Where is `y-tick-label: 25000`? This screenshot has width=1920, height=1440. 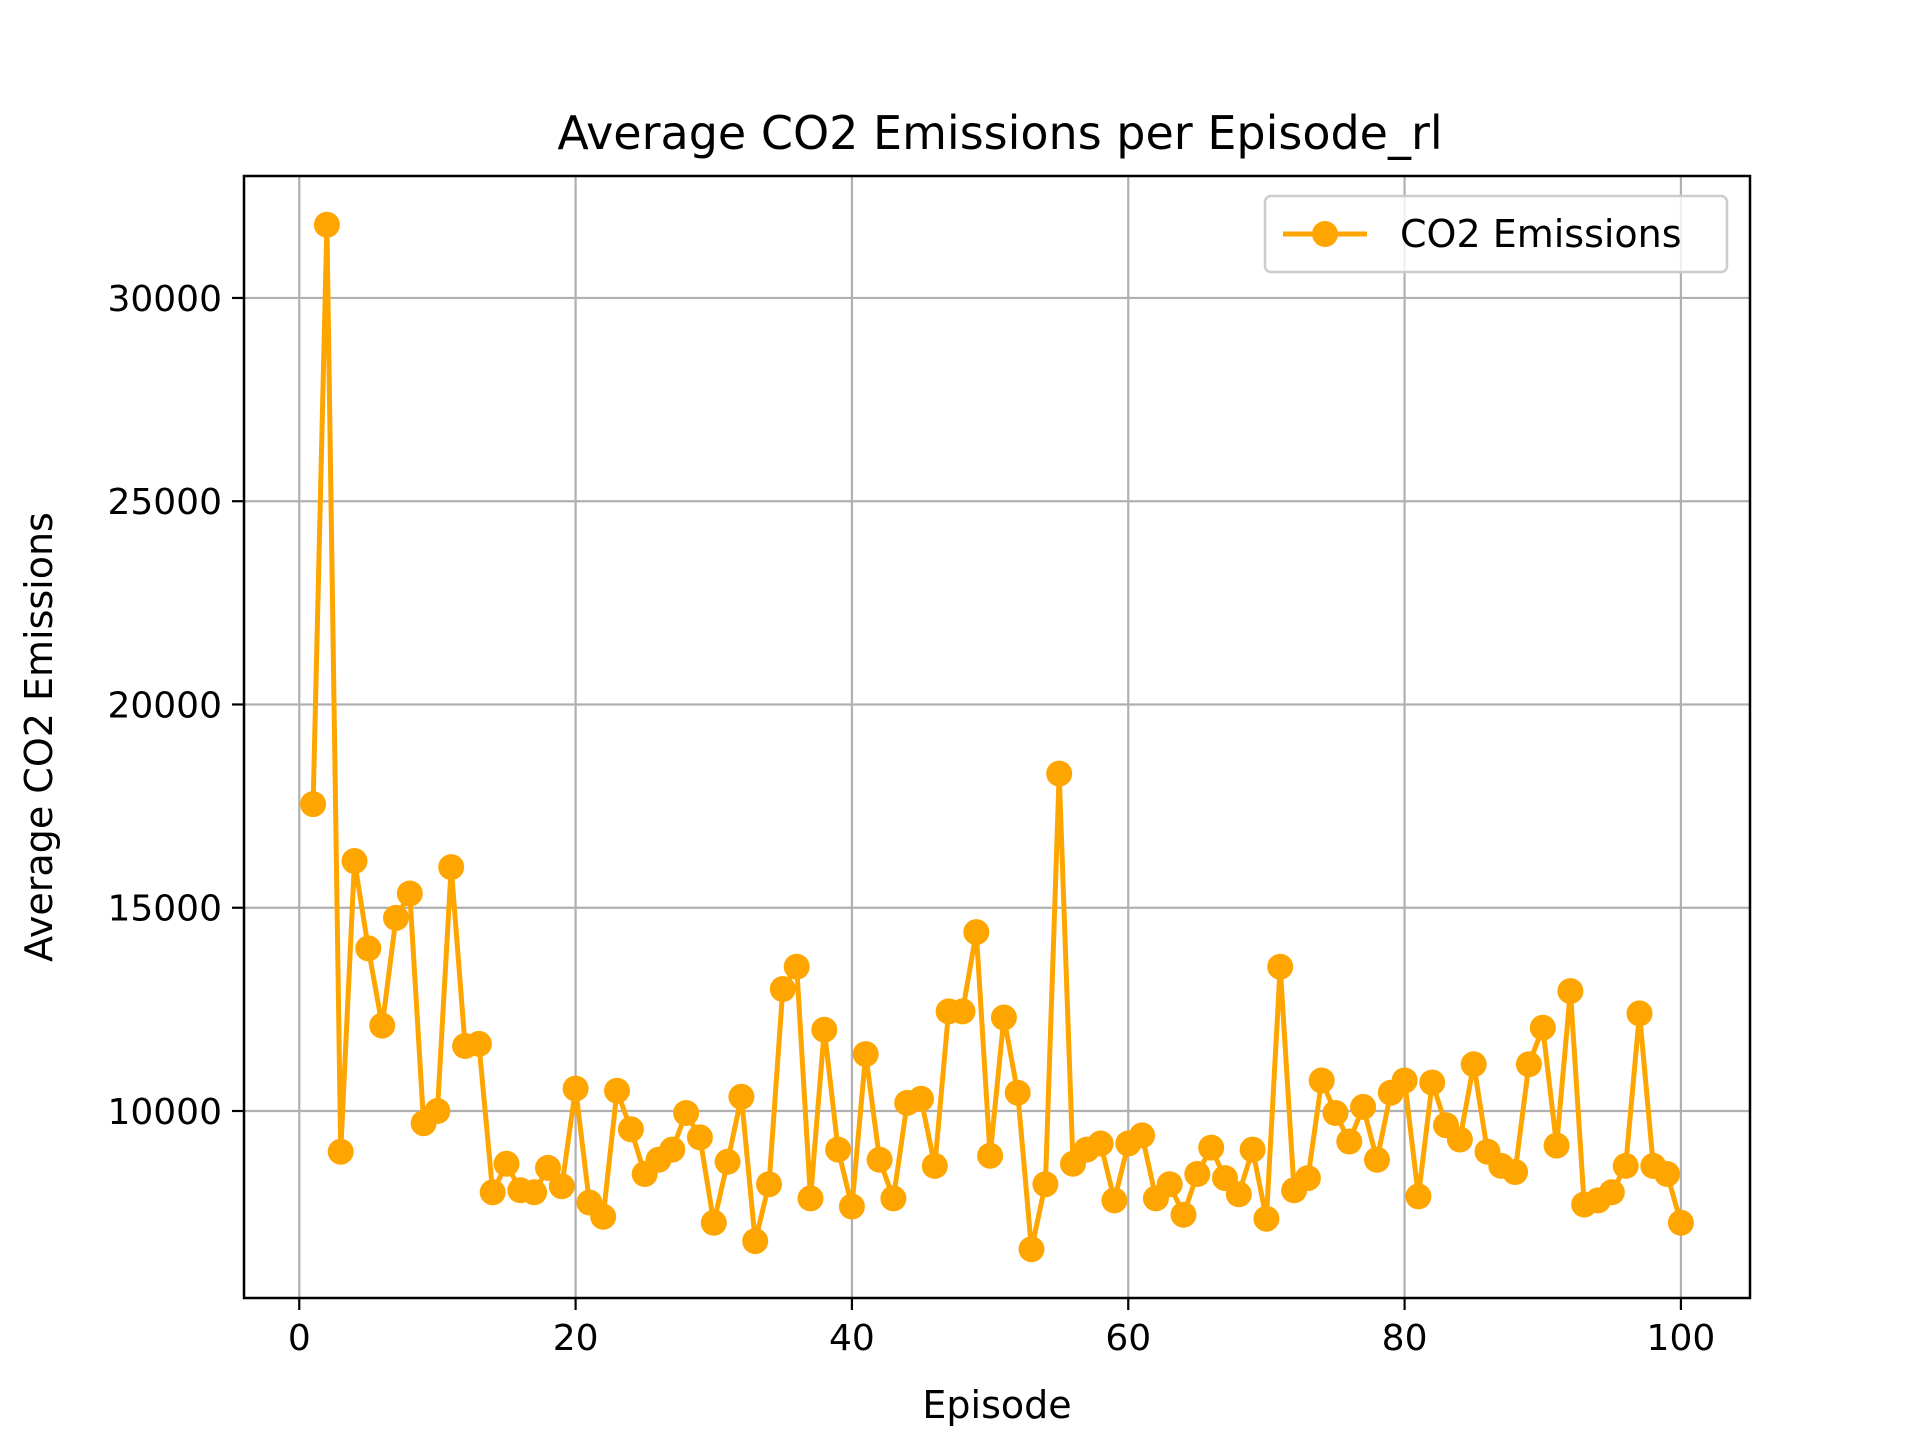 y-tick-label: 25000 is located at coordinates (164, 502).